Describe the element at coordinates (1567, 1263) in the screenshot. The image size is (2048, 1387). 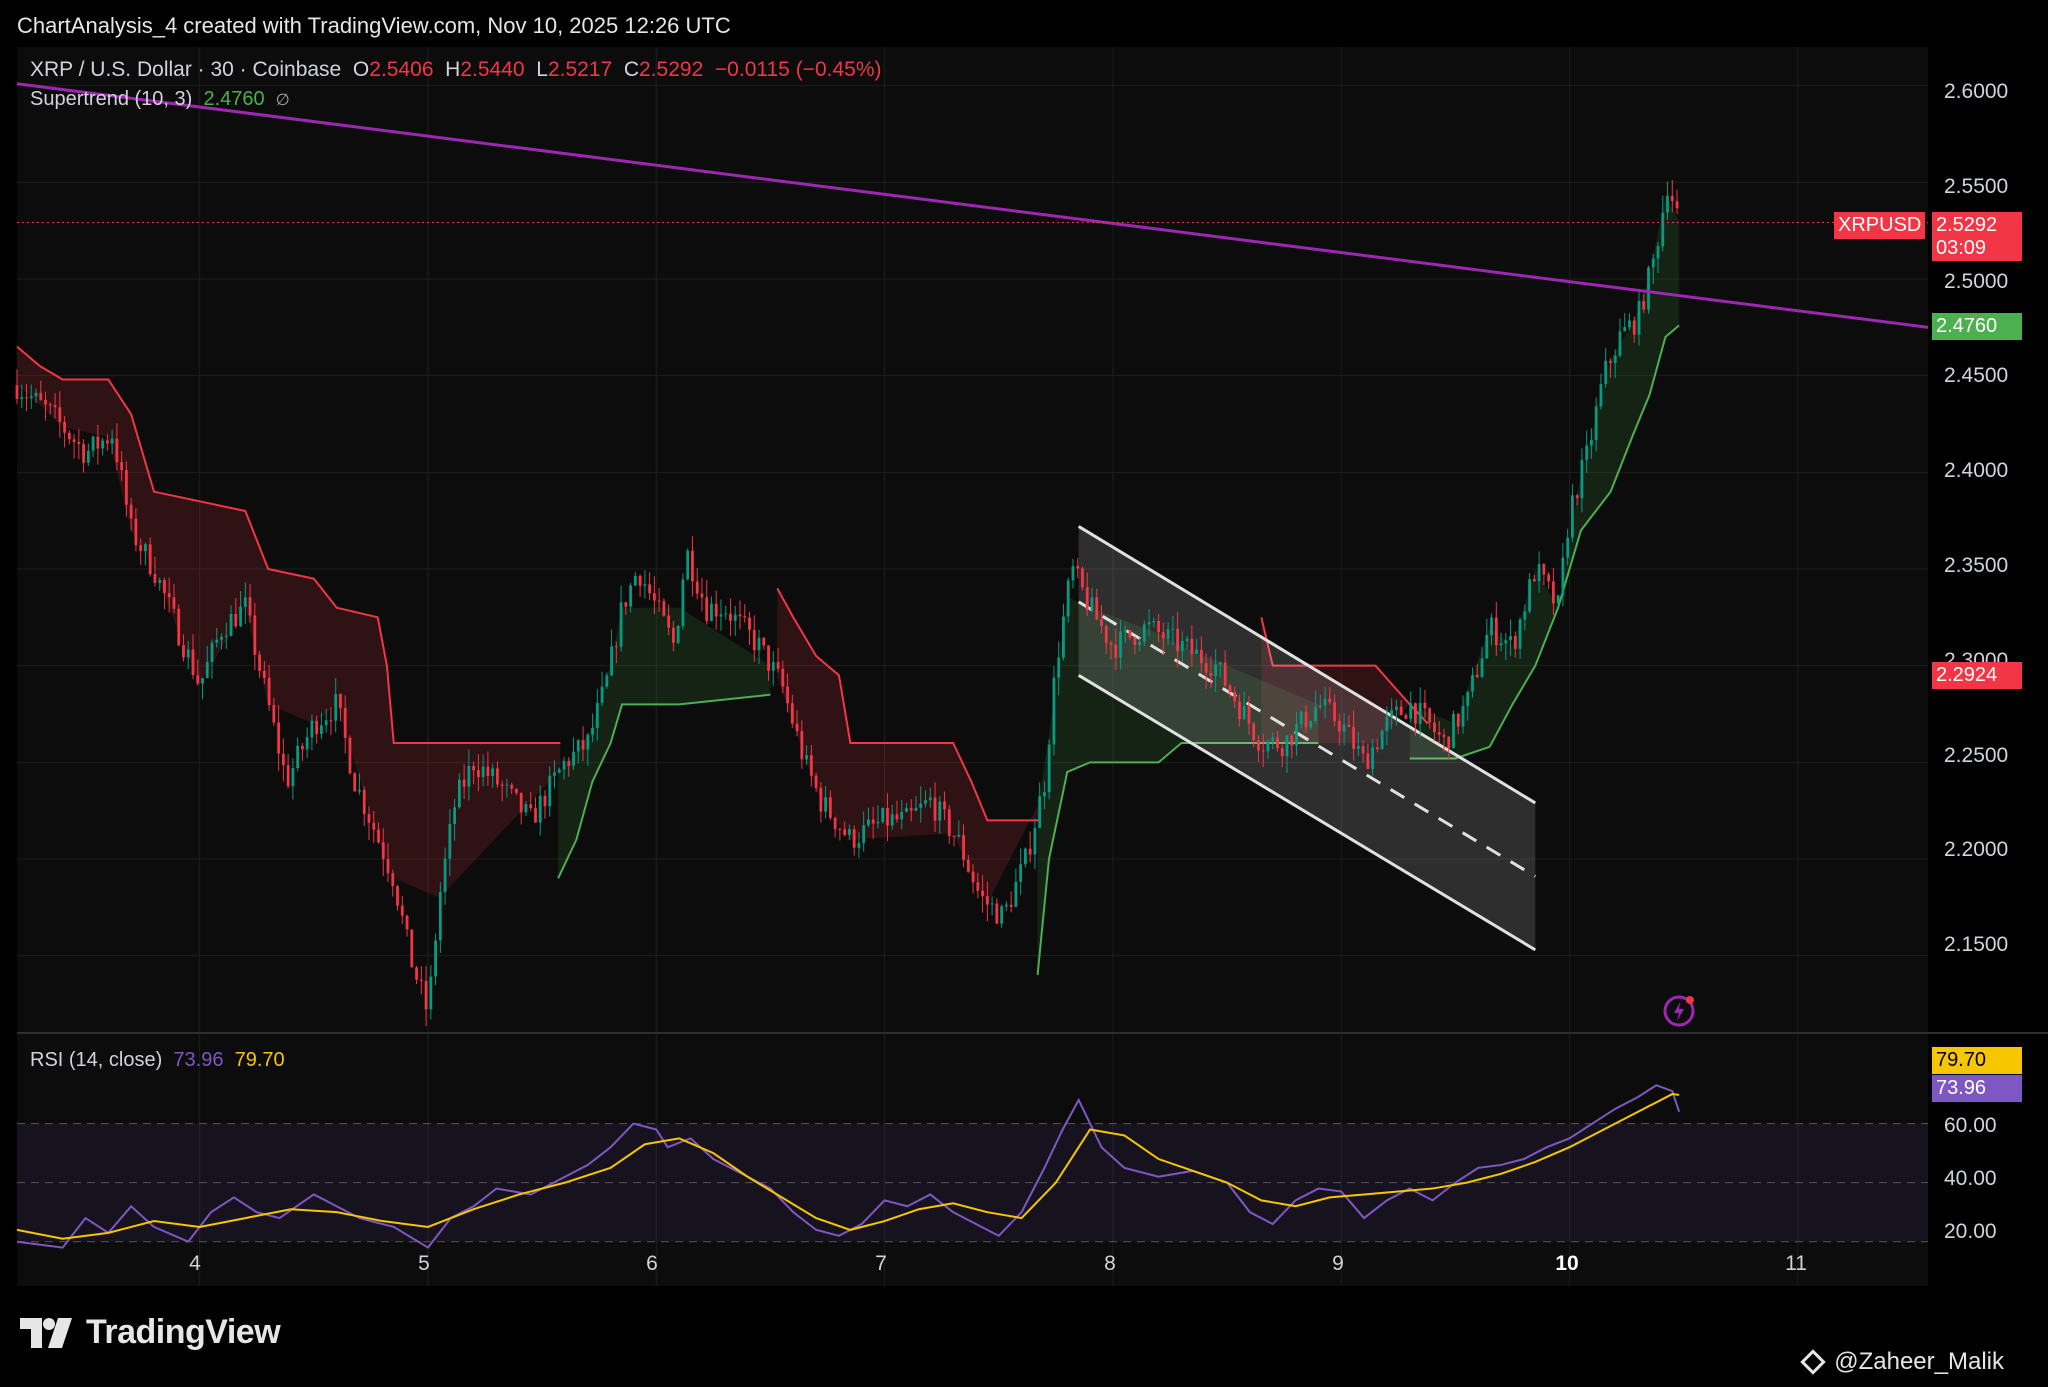
I see `time-tick: 10` at that location.